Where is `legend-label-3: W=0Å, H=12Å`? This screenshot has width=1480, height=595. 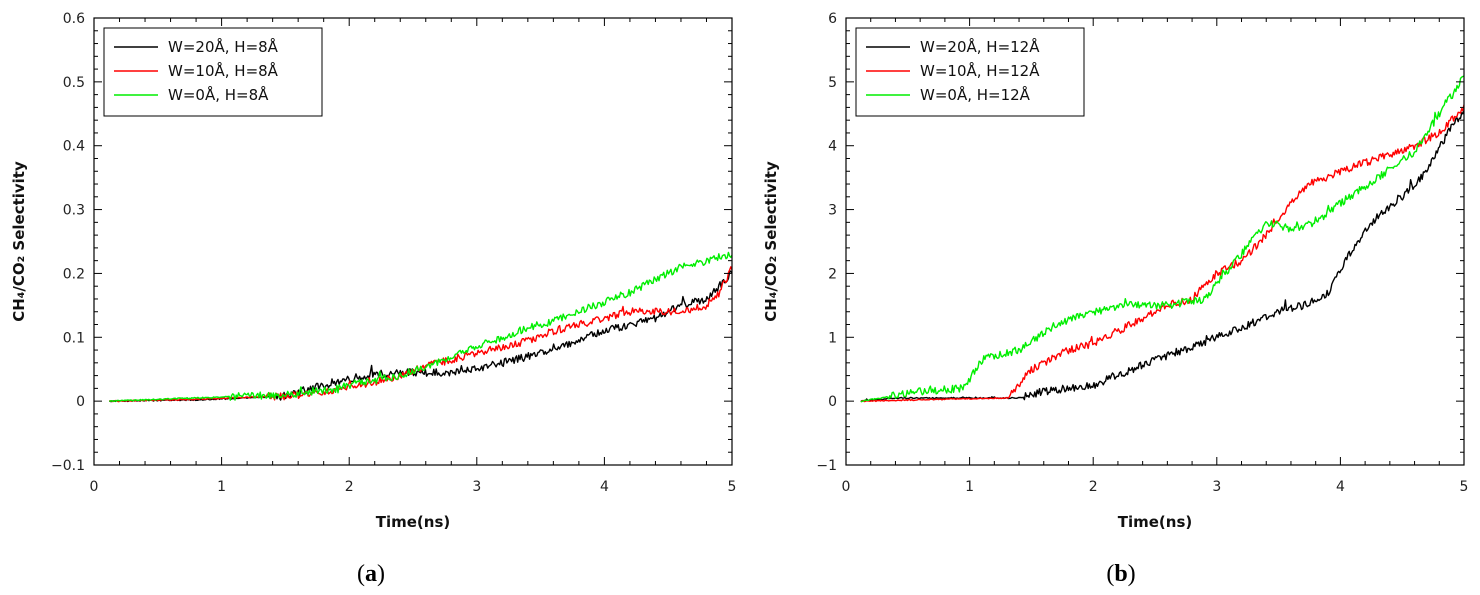 legend-label-3: W=0Å, H=12Å is located at coordinates (975, 94).